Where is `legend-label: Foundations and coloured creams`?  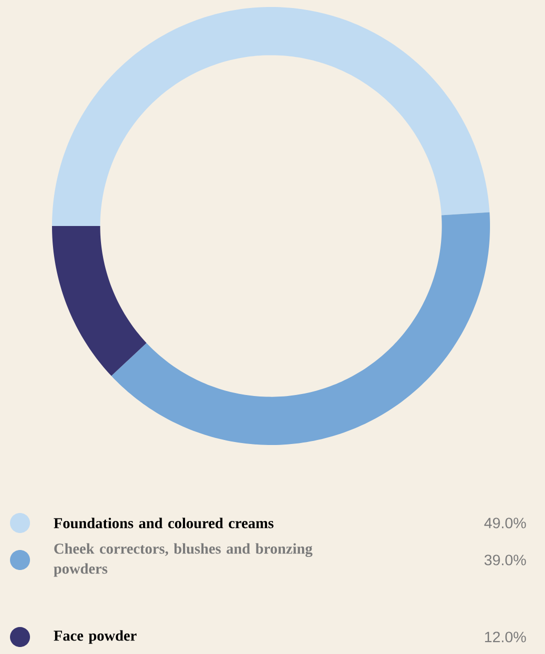 legend-label: Foundations and coloured creams is located at coordinates (164, 523).